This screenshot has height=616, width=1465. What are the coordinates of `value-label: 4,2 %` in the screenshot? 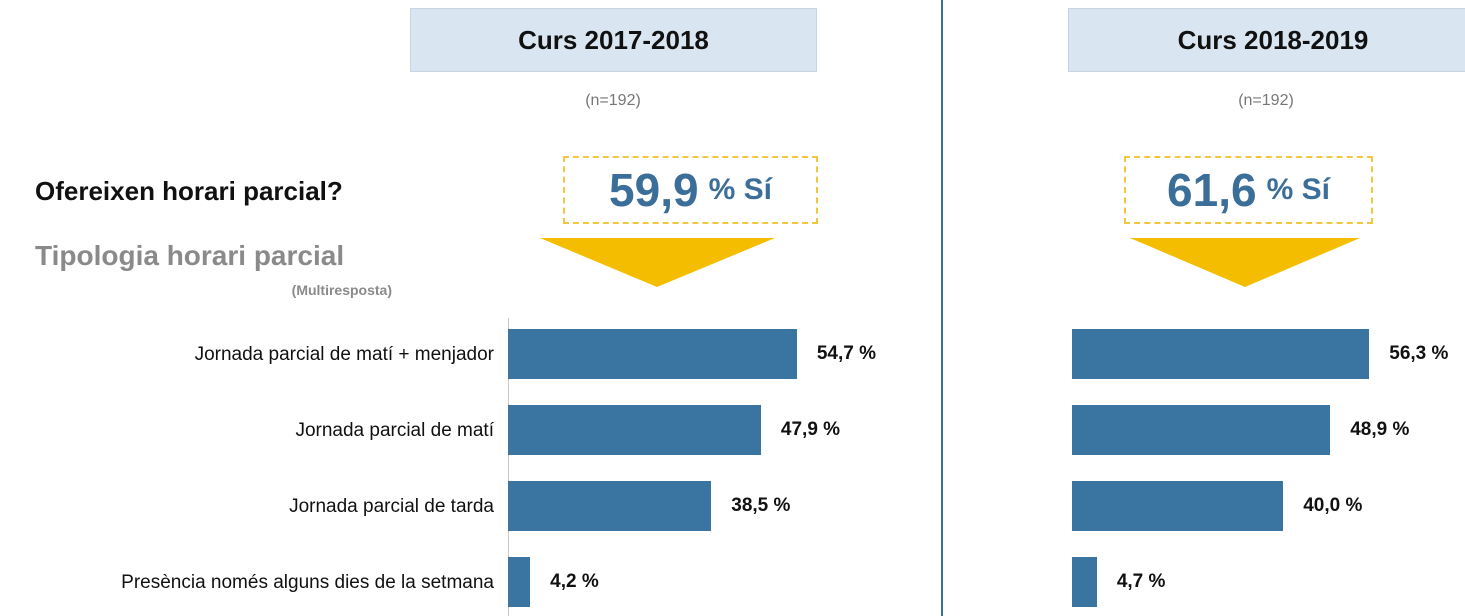 It's located at (574, 581).